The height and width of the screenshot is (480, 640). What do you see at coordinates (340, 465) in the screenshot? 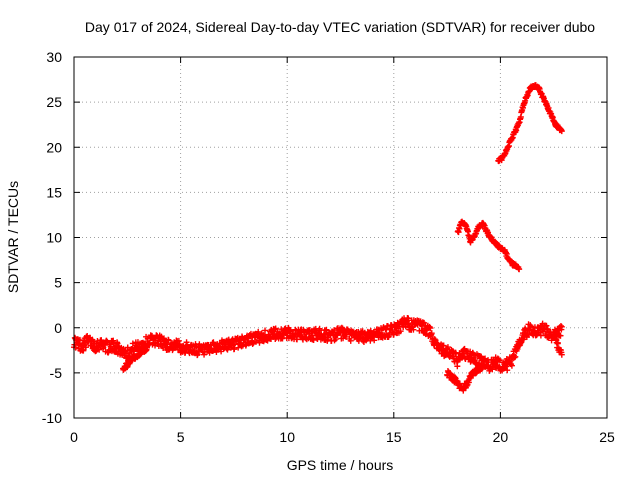
I see `x-axis-label: GPS time / hours` at bounding box center [340, 465].